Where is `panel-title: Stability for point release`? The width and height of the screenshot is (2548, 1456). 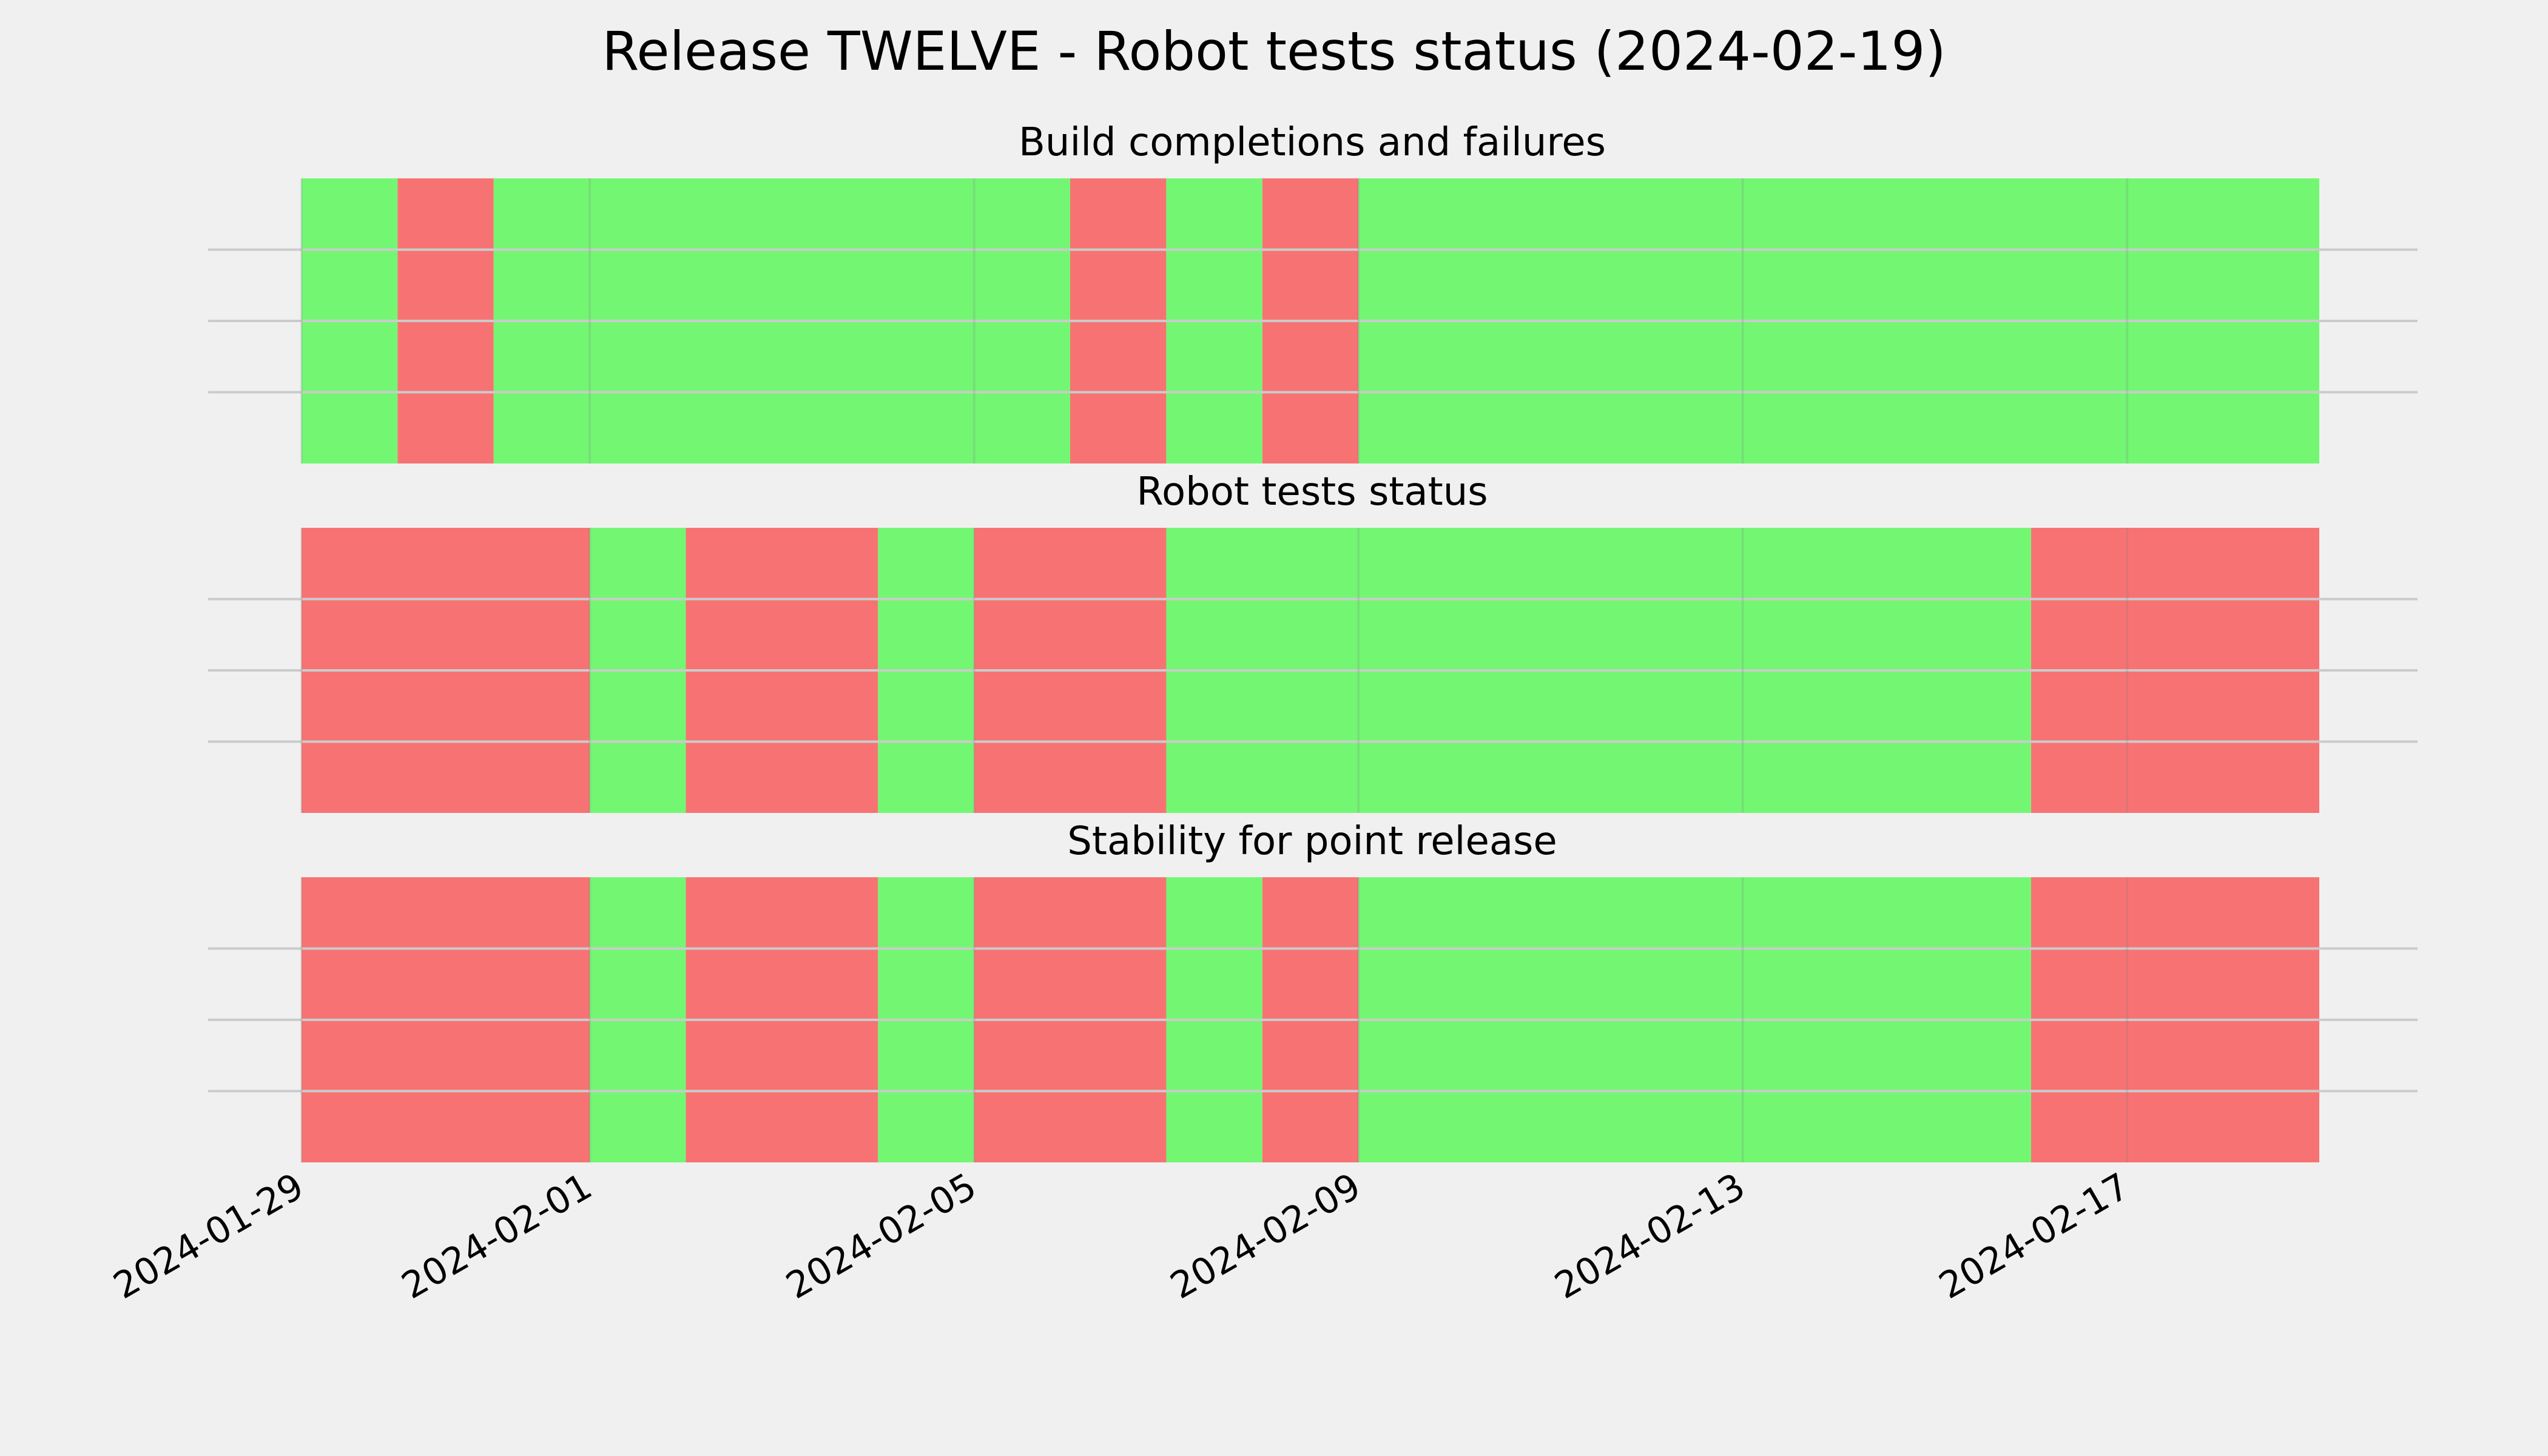
panel-title: Stability for point release is located at coordinates (1312, 841).